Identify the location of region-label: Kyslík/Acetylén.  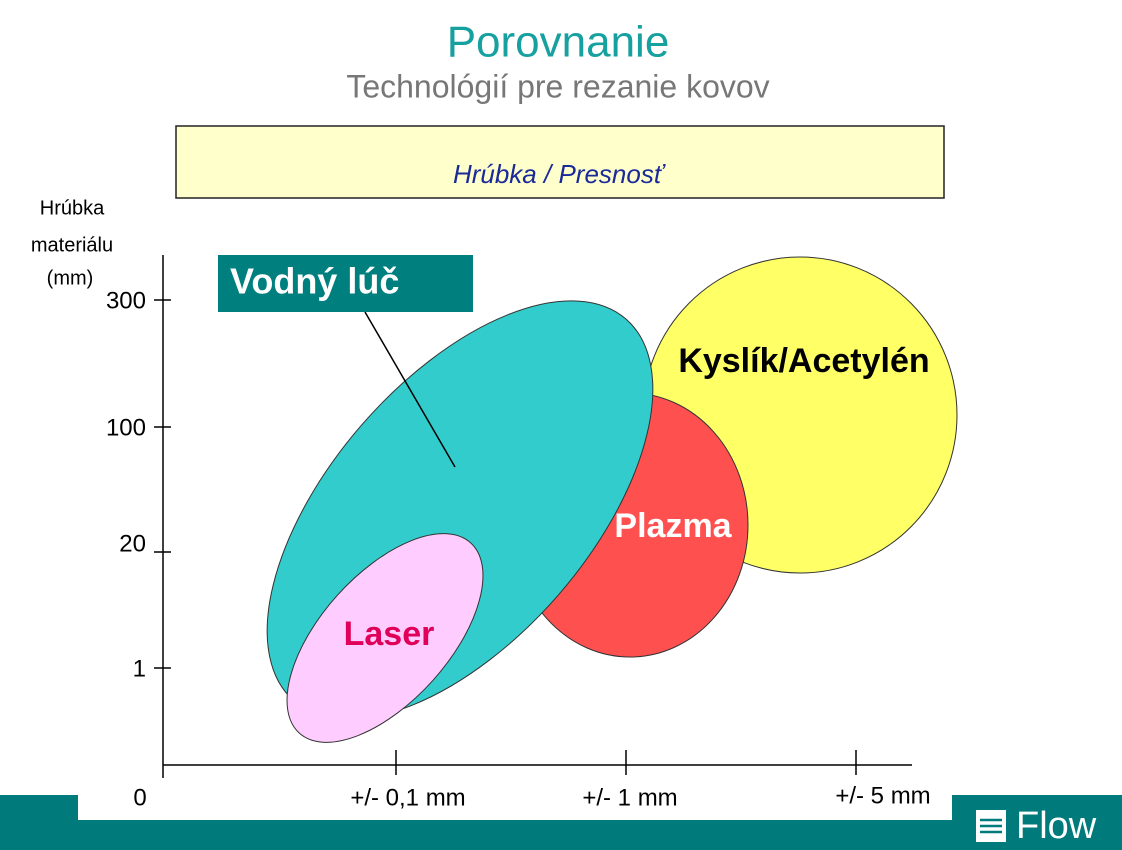
(803, 361).